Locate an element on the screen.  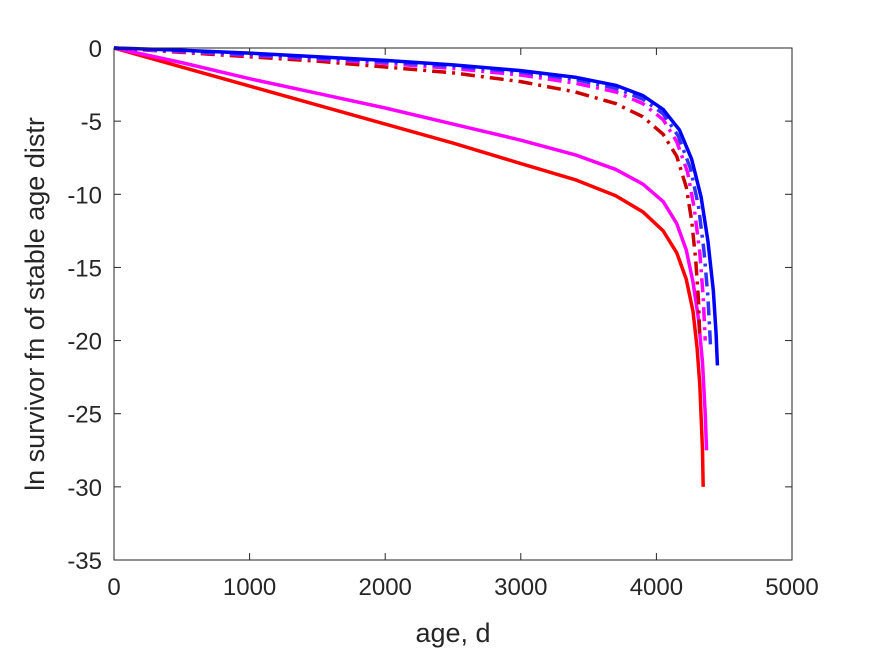
x-tick-label: 0 is located at coordinates (113, 587).